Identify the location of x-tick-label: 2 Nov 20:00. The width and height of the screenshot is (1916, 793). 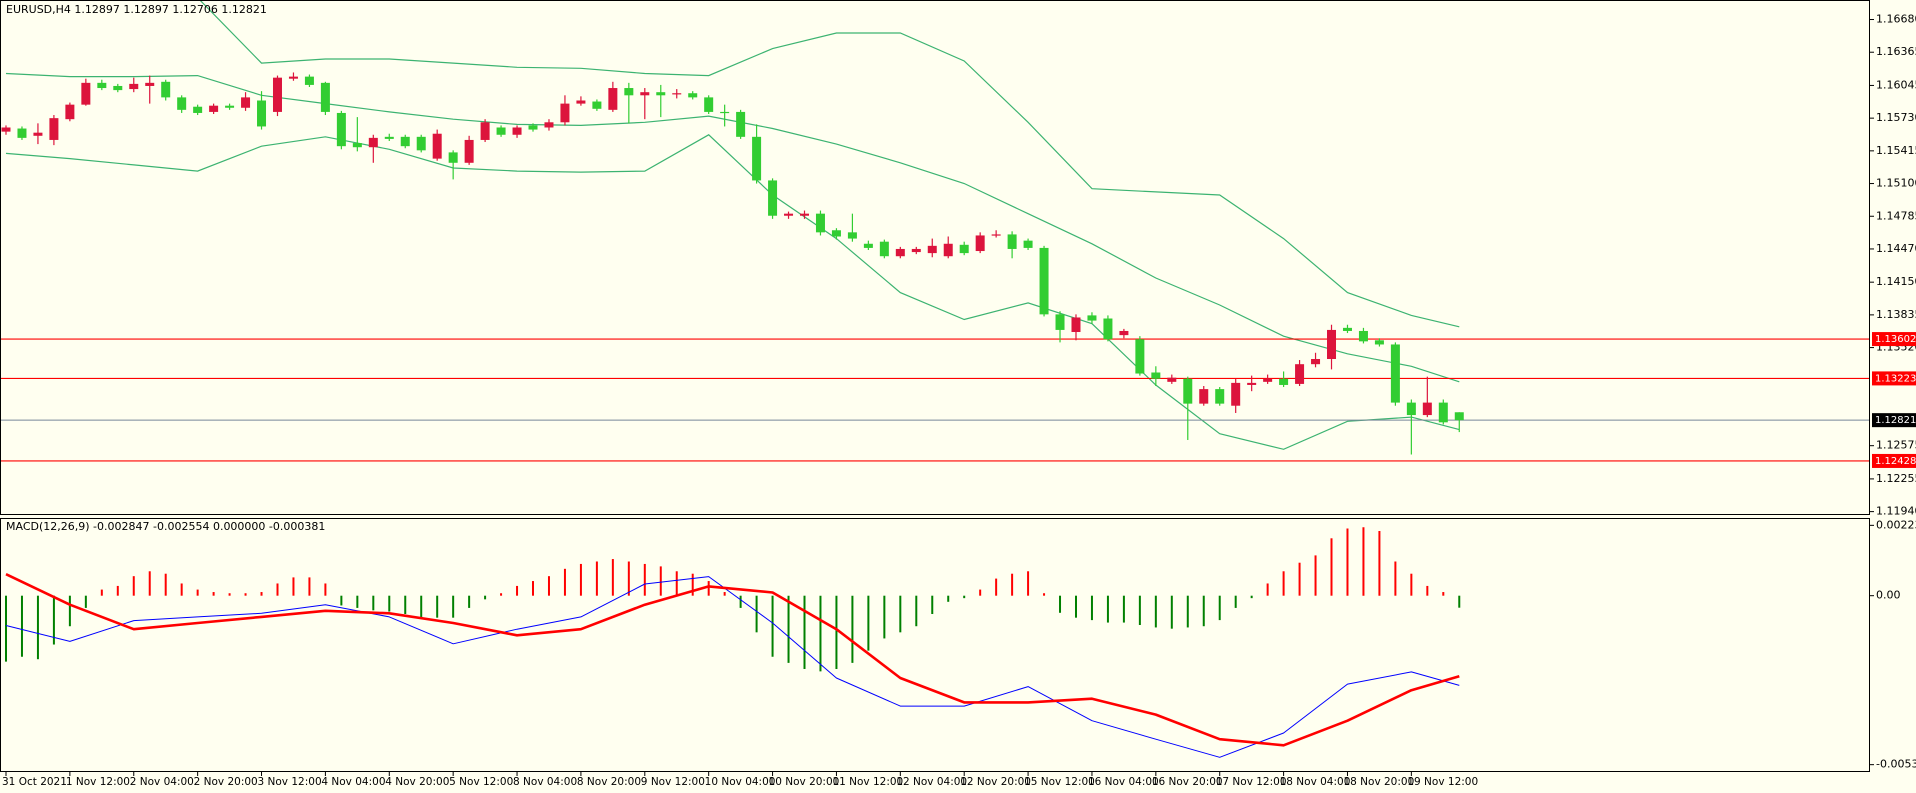
(226, 782).